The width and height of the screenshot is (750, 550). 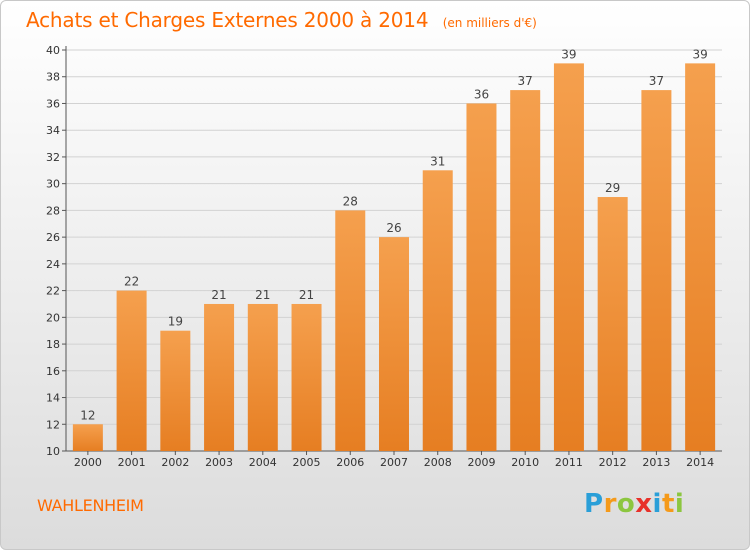 What do you see at coordinates (53, 291) in the screenshot?
I see `y-tick-label: 22` at bounding box center [53, 291].